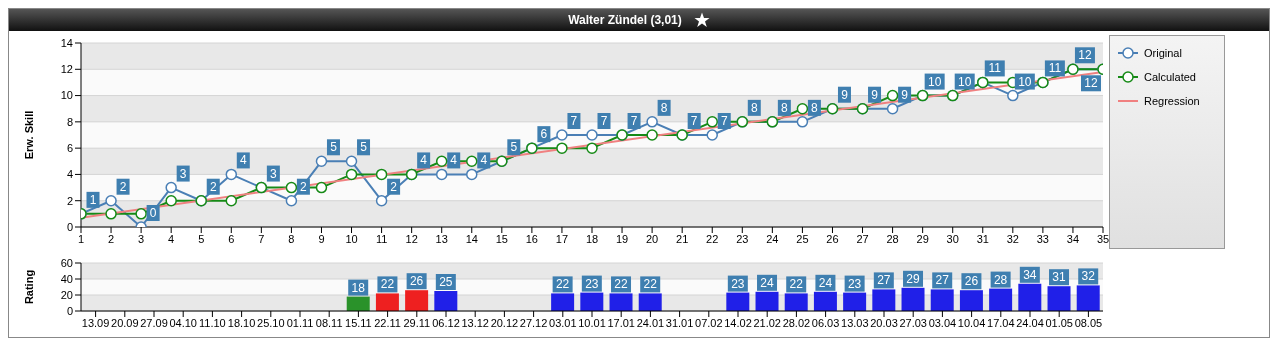 The image size is (1280, 350). Describe the element at coordinates (358, 322) in the screenshot. I see `x-tick-label: 15.11` at that location.